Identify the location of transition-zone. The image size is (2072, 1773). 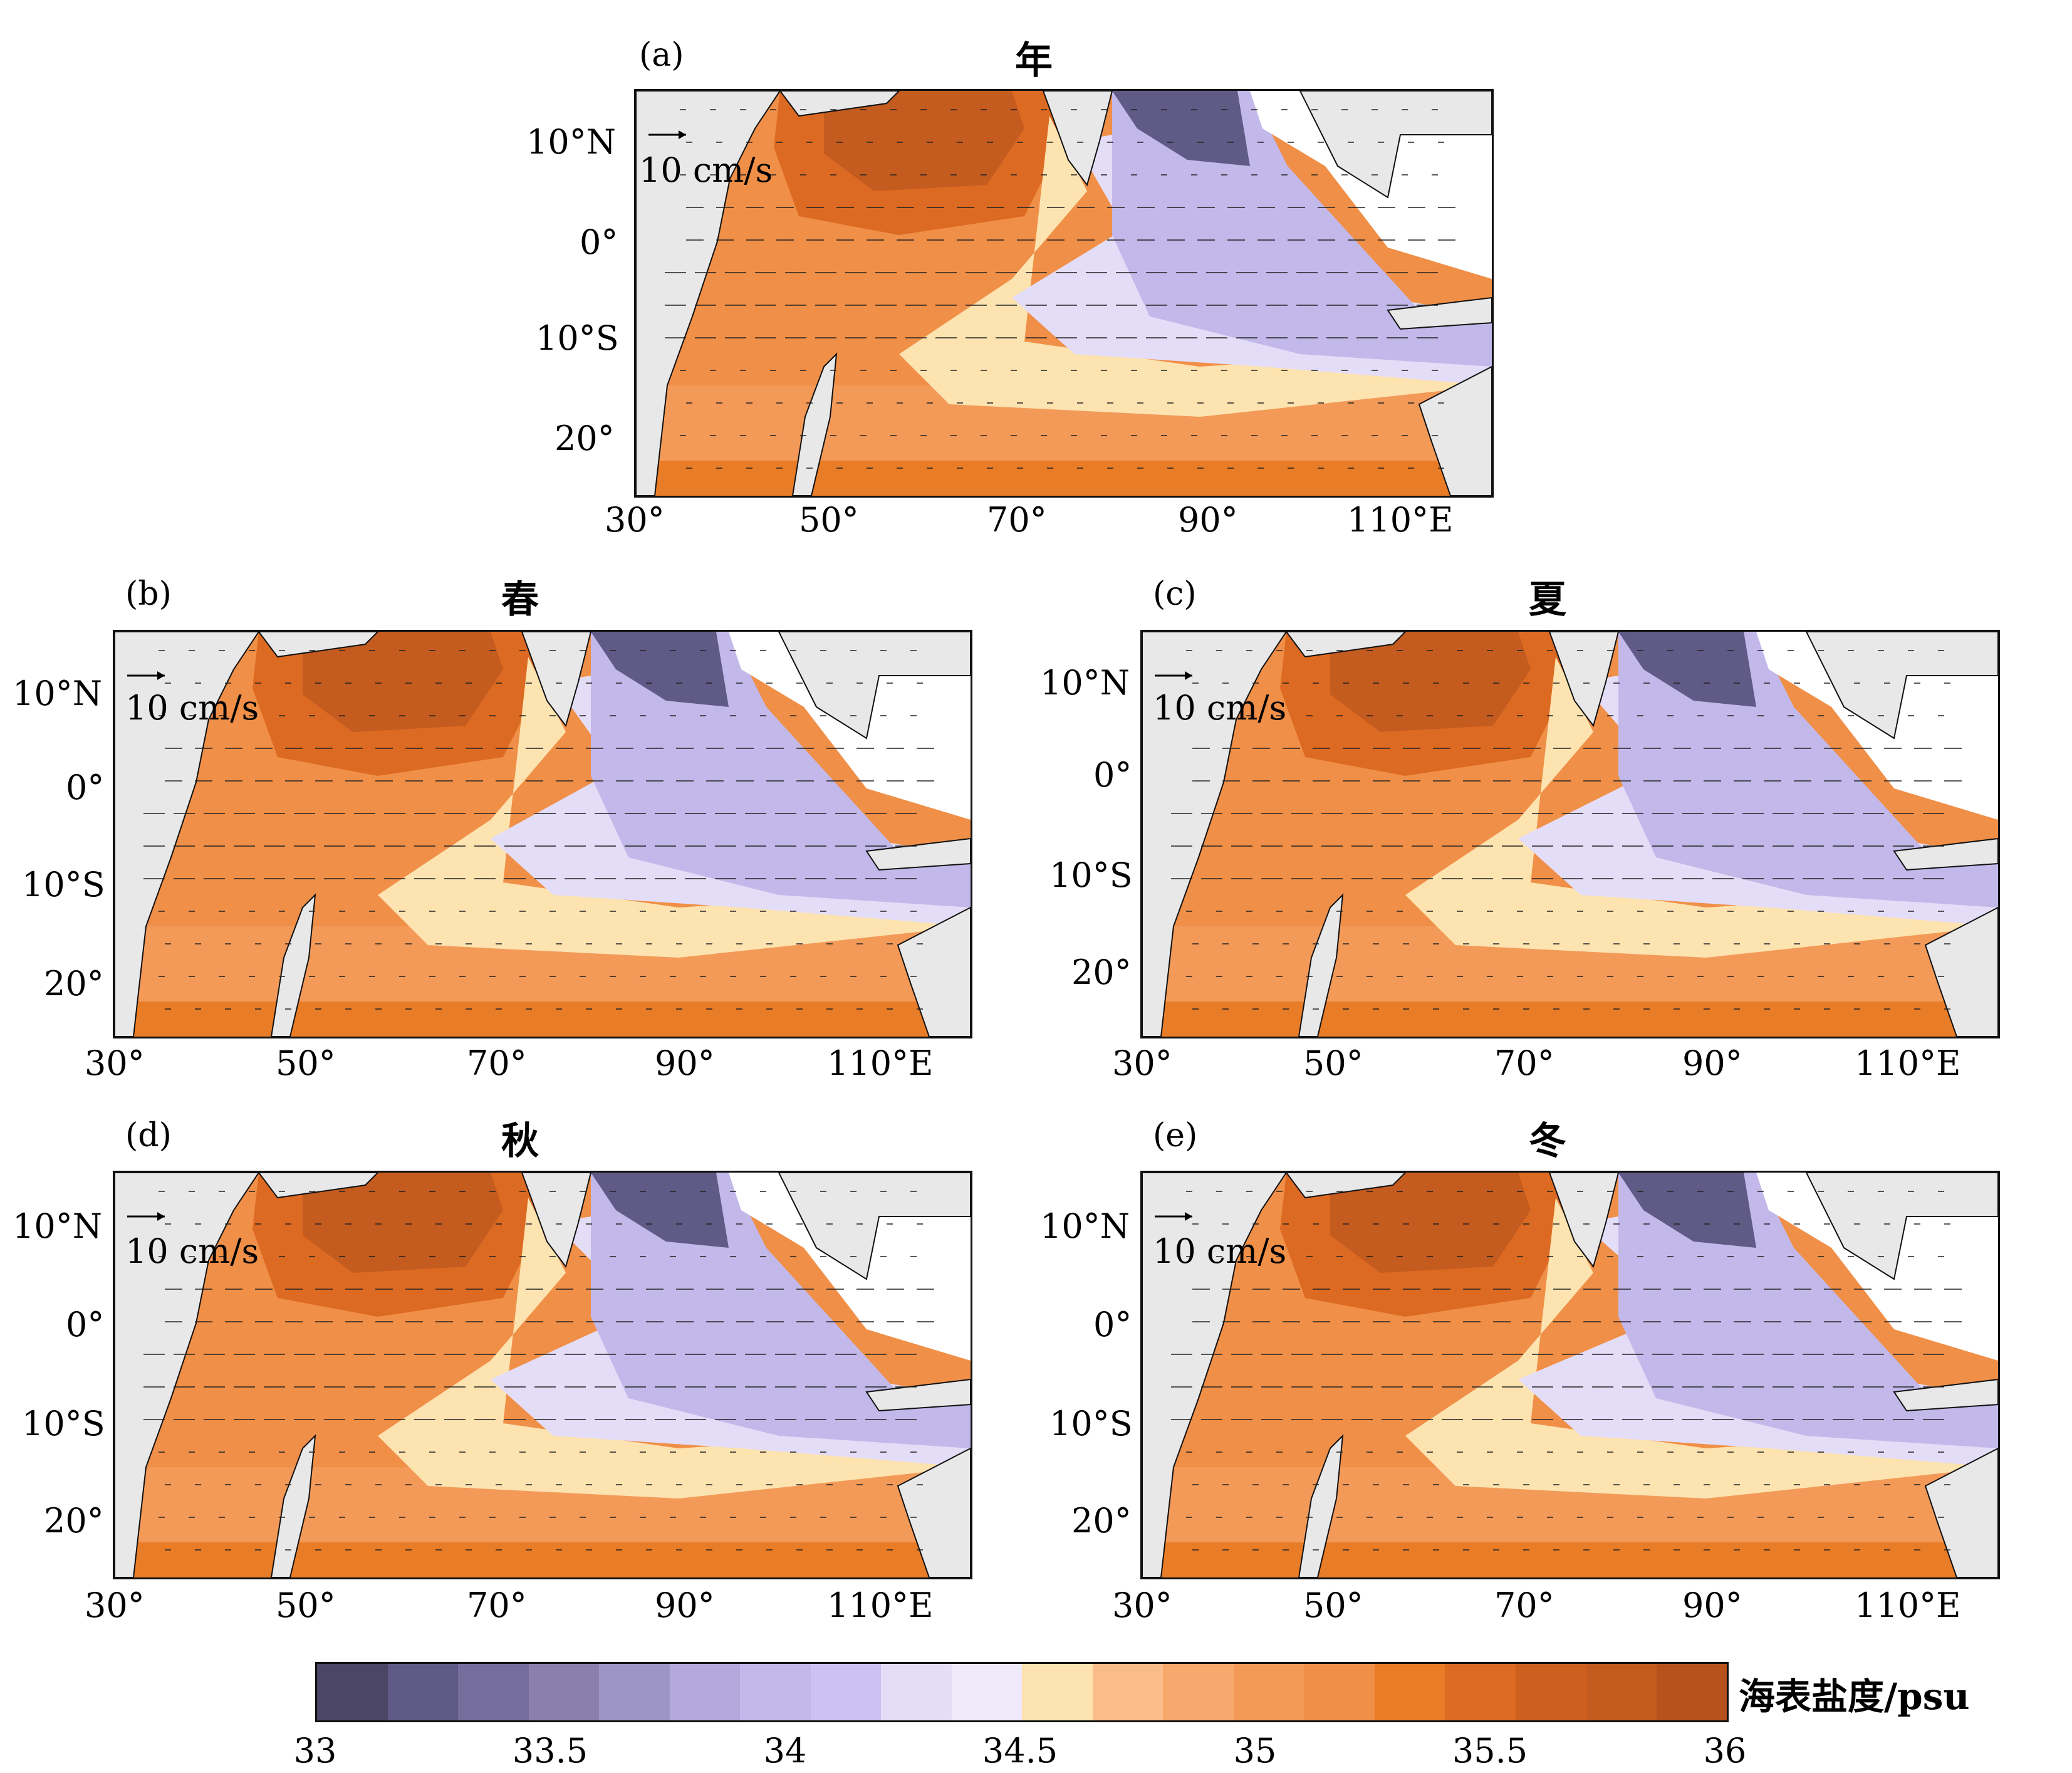
(1701, 808).